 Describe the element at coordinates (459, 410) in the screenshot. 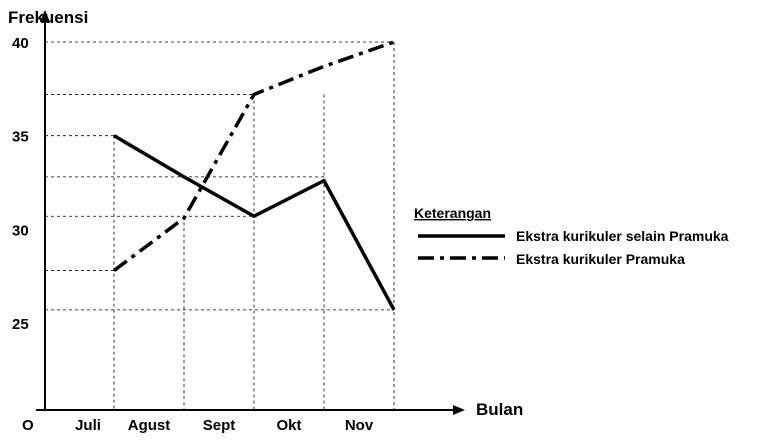

I see `x-axis-arrow` at that location.